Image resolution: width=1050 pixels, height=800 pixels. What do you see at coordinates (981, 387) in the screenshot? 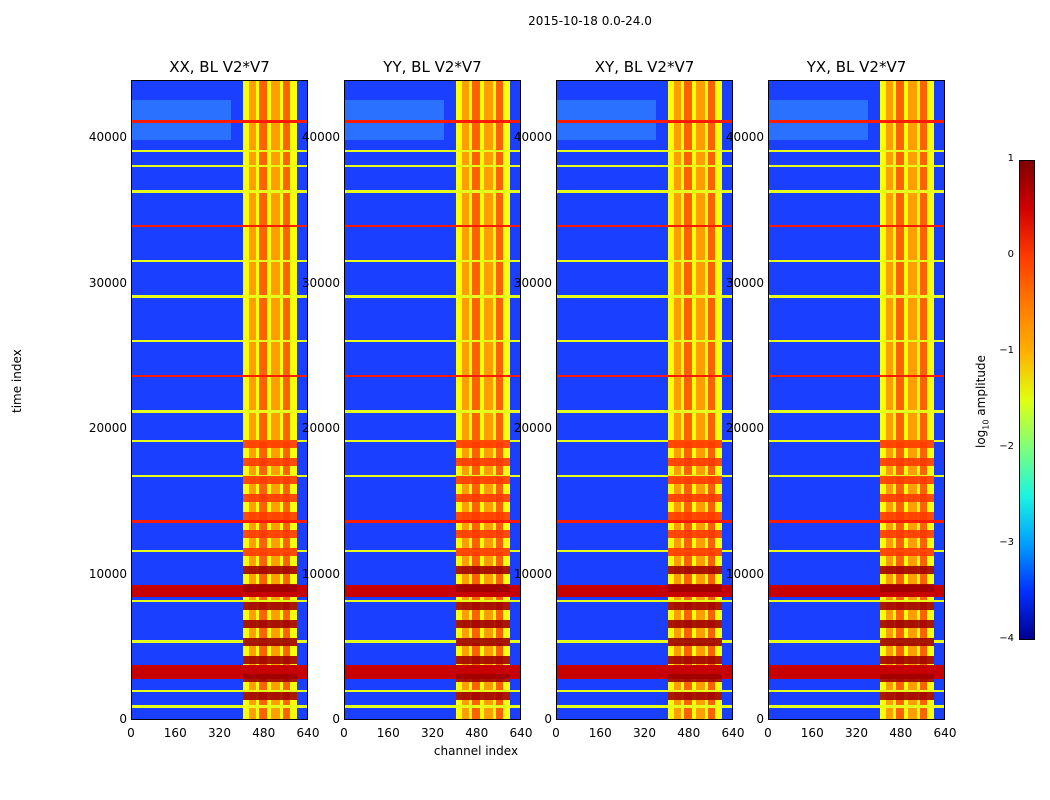
I see `colorbar-label-rest: amplitude` at bounding box center [981, 387].